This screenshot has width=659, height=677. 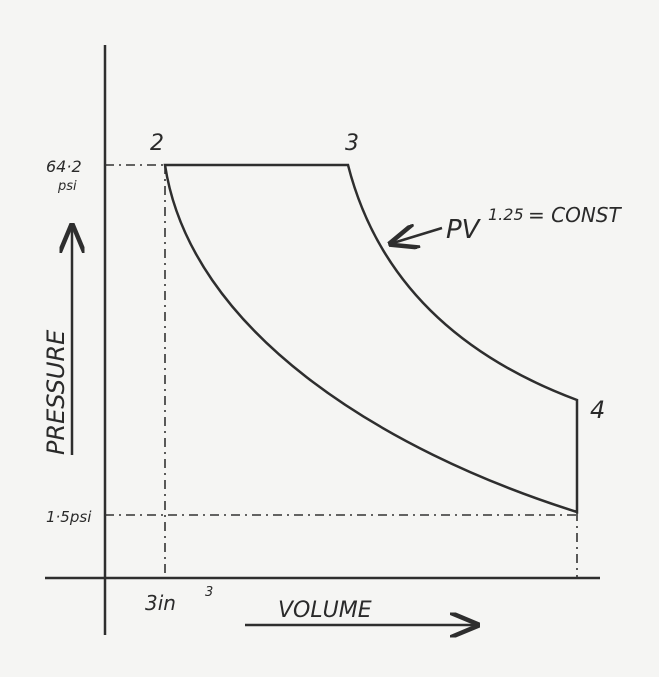 I want to click on pressure-unit: psi, so click(x=67, y=186).